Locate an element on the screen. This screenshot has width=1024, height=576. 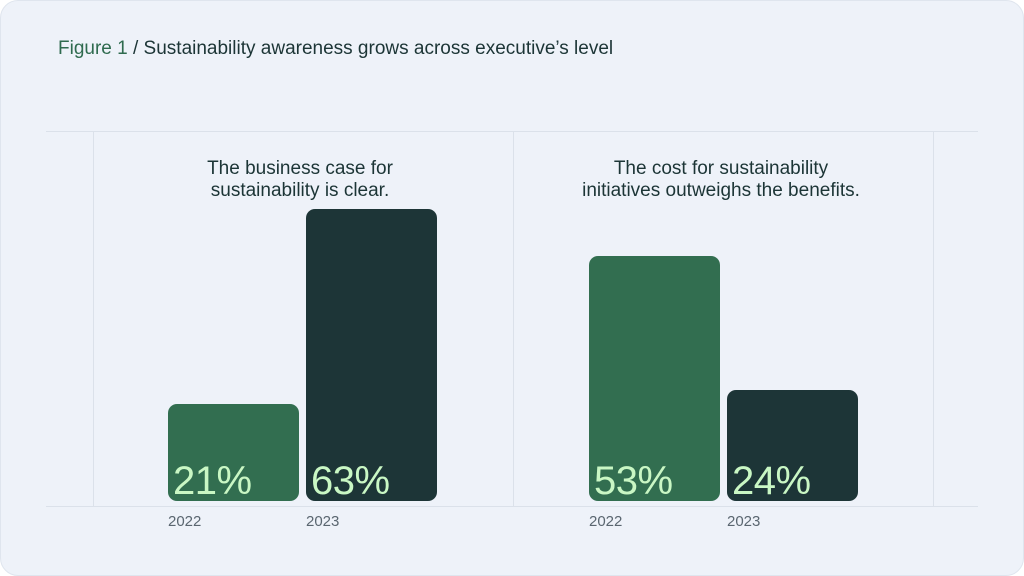
bar-value-label: 53% is located at coordinates (633, 481).